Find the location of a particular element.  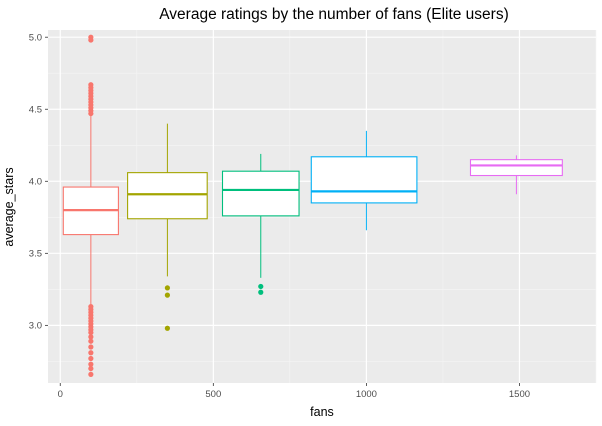

x-tick-label: 500 is located at coordinates (213, 394).